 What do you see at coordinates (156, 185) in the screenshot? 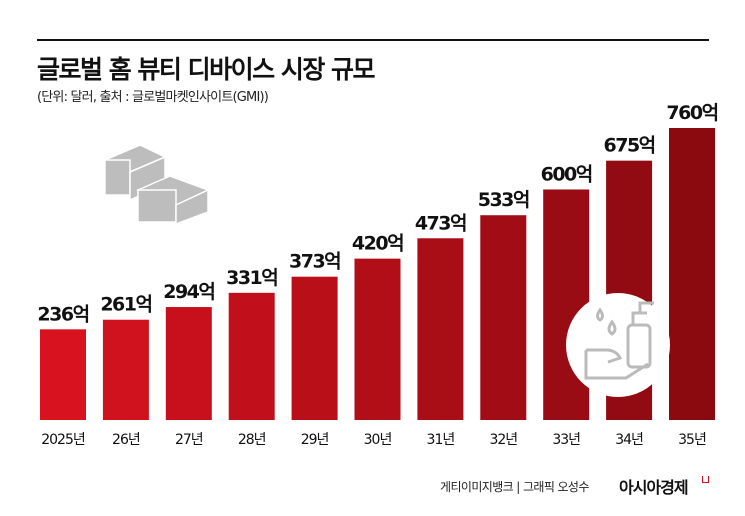
I see `paper-stack-icon` at bounding box center [156, 185].